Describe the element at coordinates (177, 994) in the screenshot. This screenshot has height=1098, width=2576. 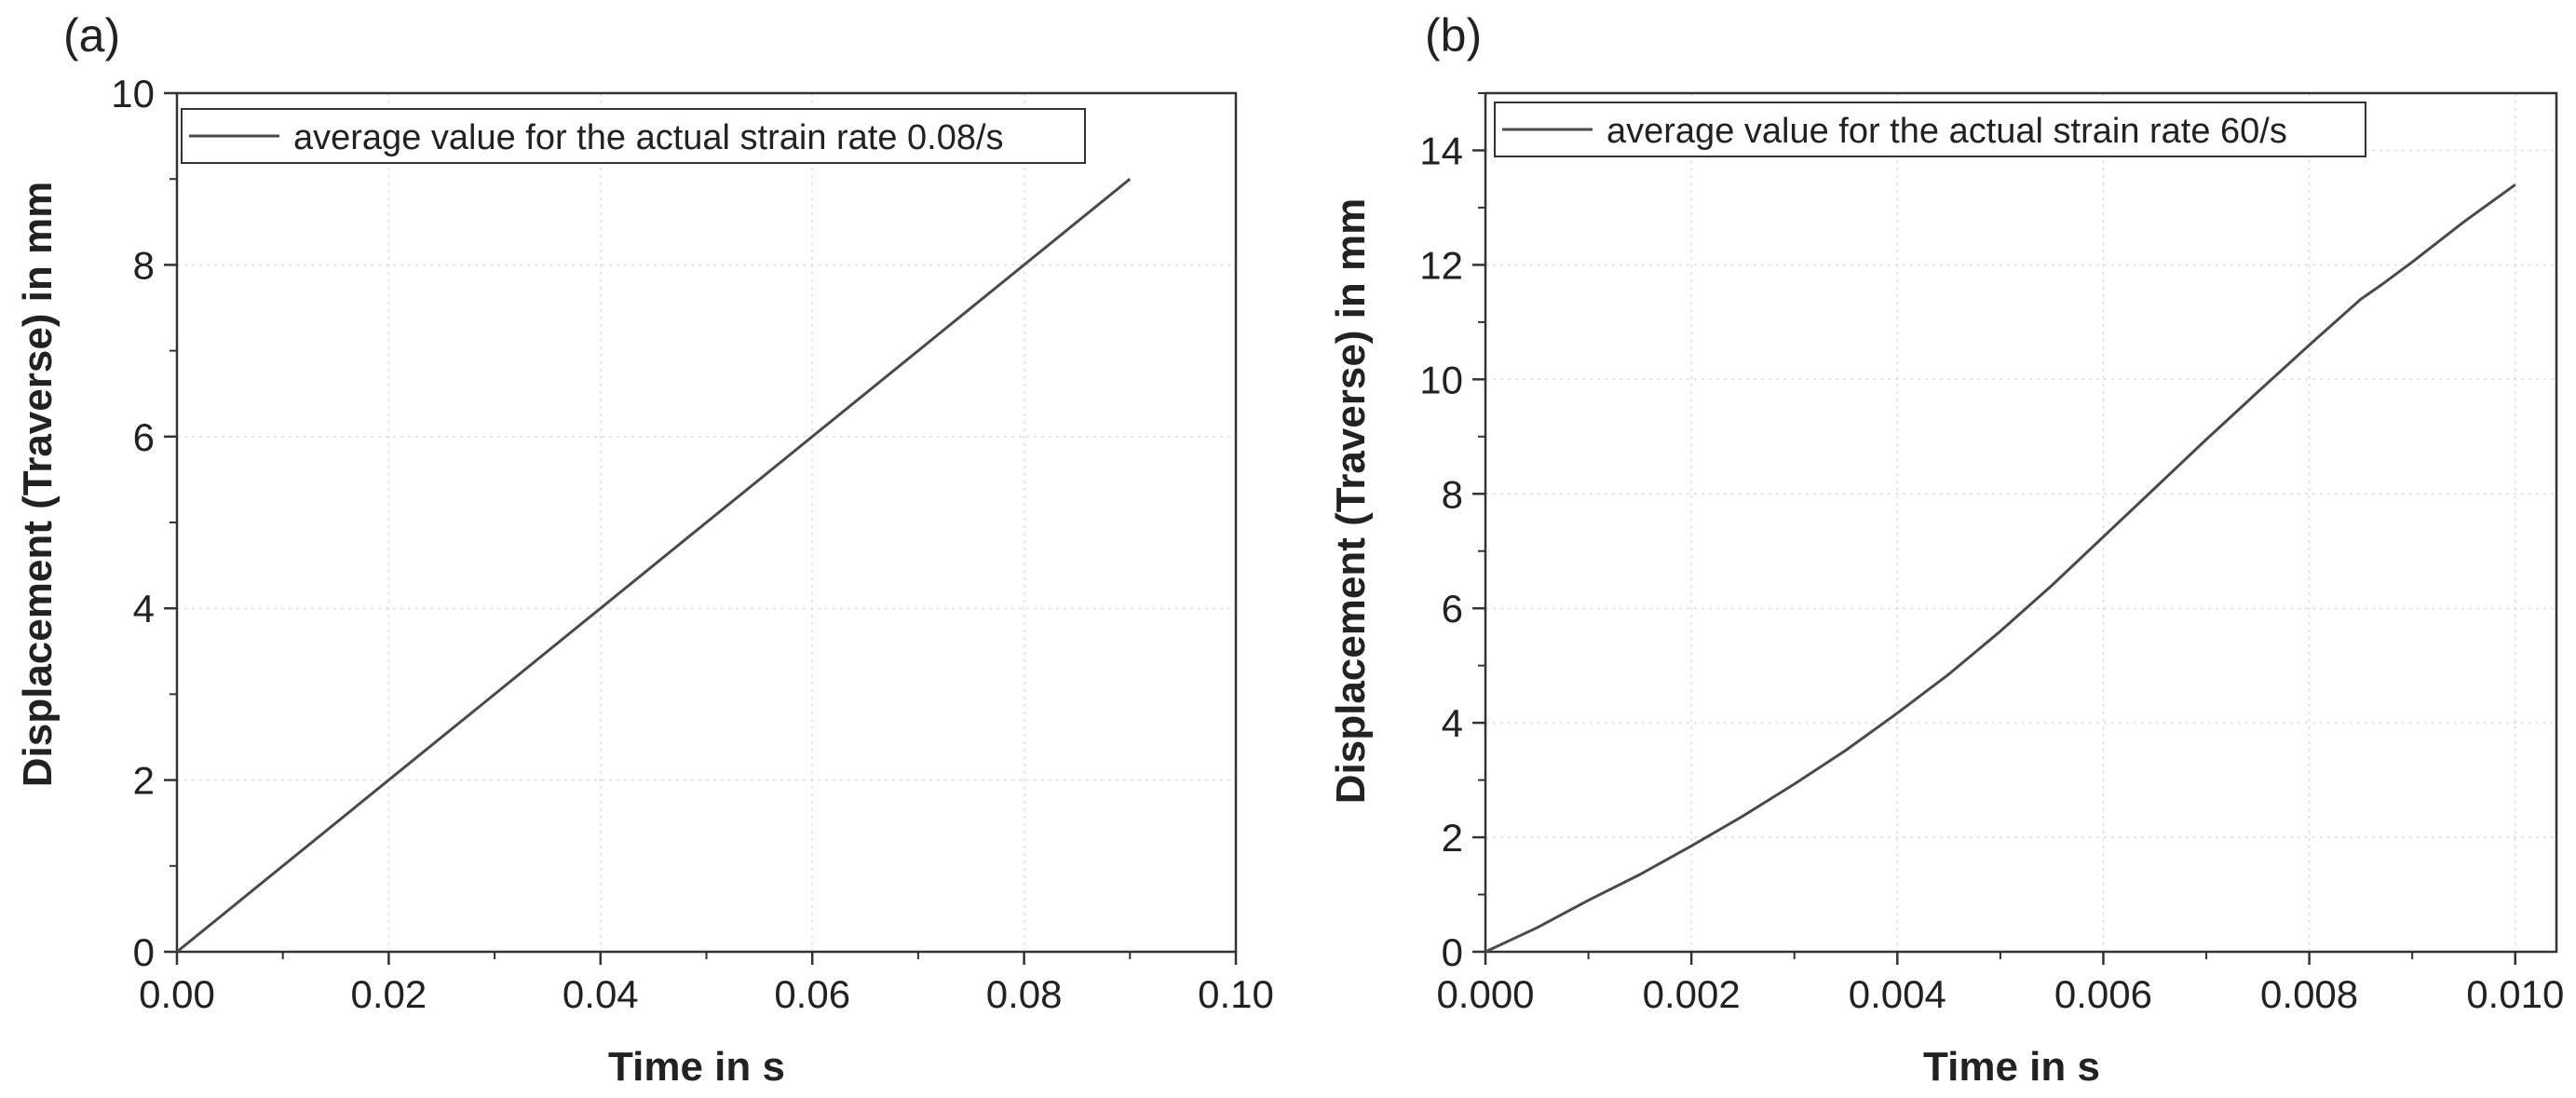
I see `panel-a-xtick-label: 0.00` at that location.